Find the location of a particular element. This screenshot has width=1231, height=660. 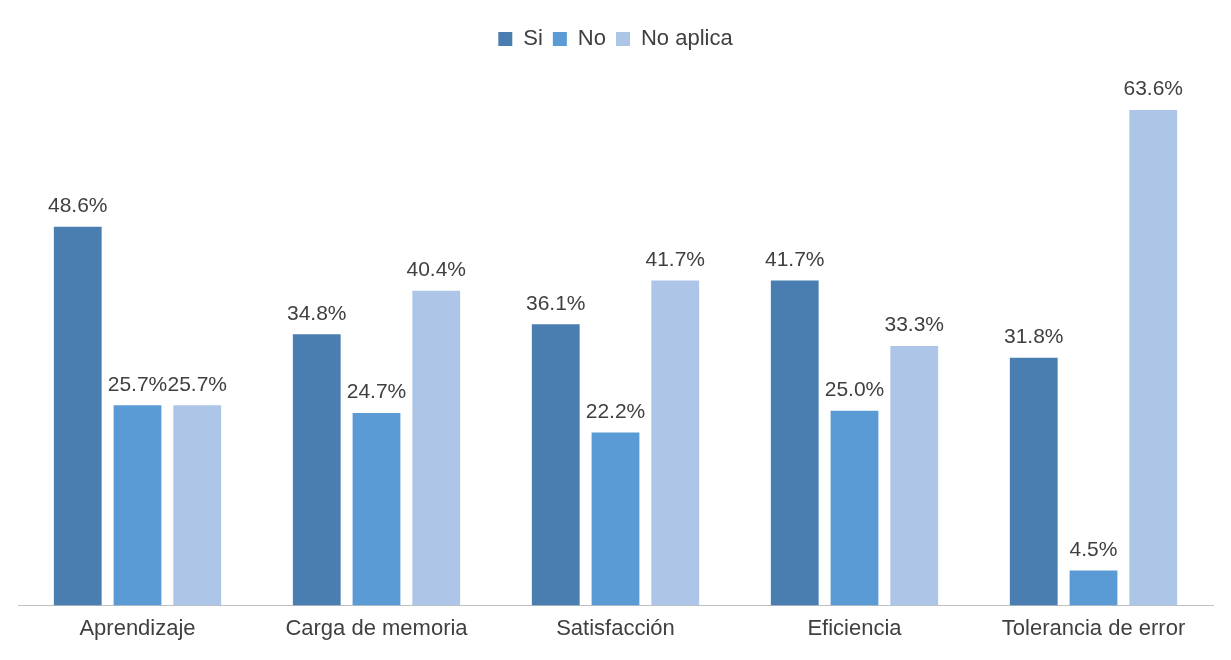

data-label: 22.2% is located at coordinates (615, 410).